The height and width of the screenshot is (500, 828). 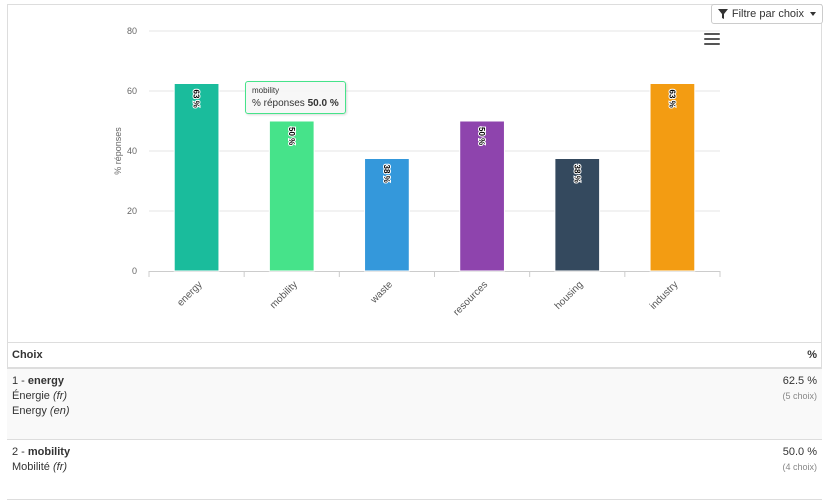 What do you see at coordinates (664, 295) in the screenshot?
I see `x-tick-label: industry` at bounding box center [664, 295].